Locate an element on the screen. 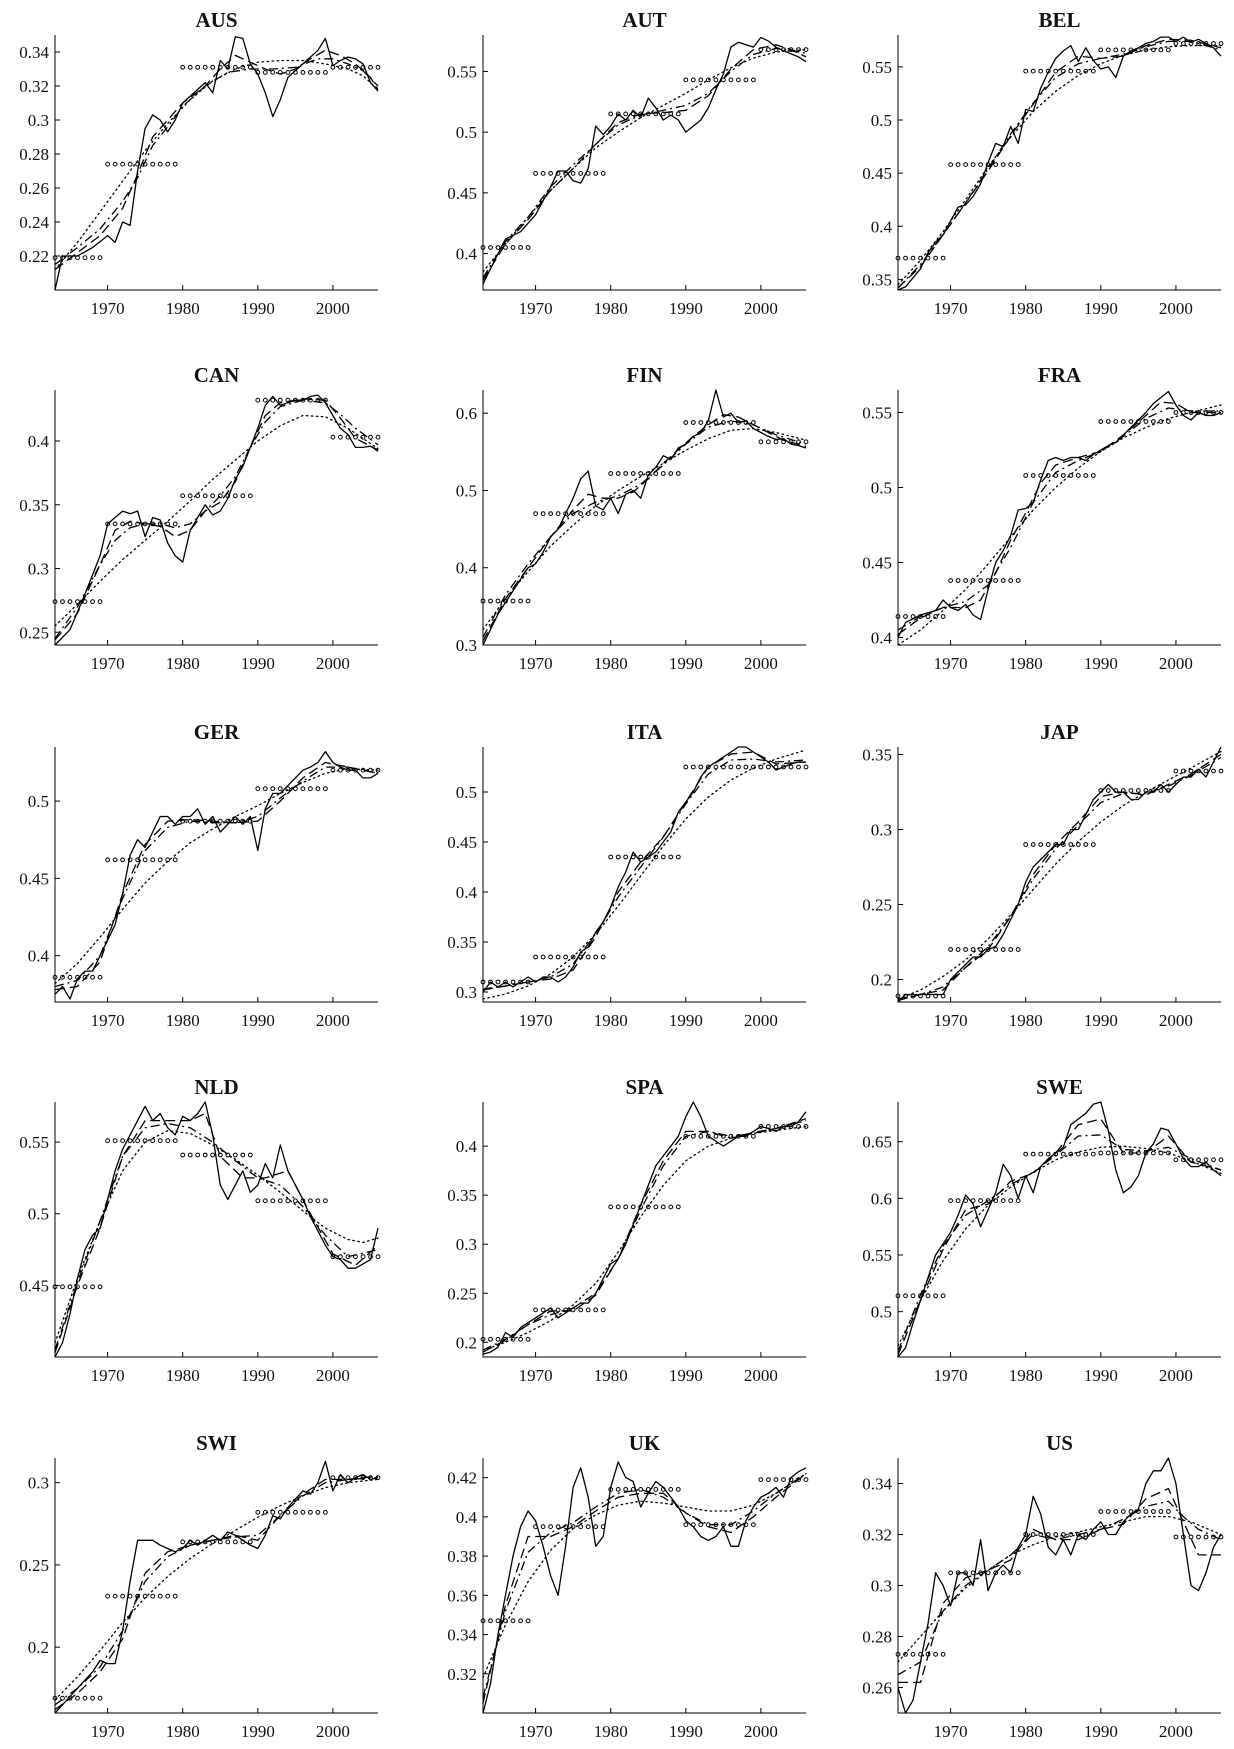 This screenshot has height=1749, width=1234. axis-spine is located at coordinates (216, 518).